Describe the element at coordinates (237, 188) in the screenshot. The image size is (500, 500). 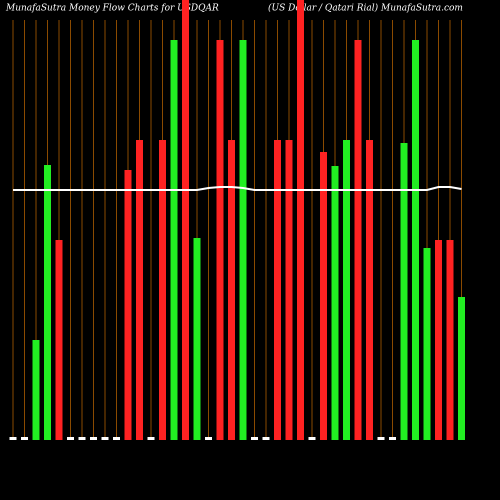
I see `money-flow-line` at that location.